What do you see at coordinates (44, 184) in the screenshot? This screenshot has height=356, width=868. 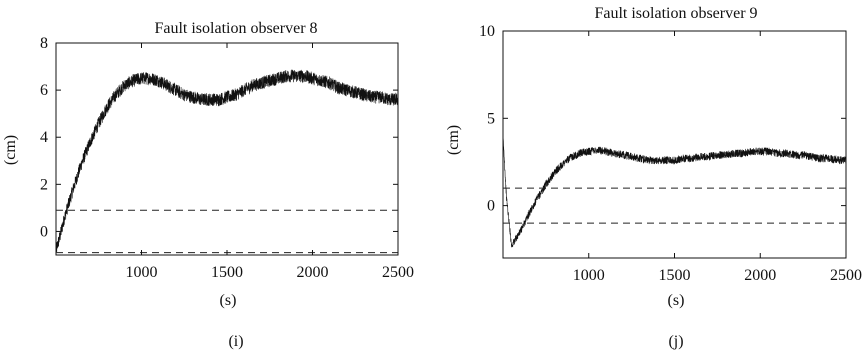 I see `y-tick-label: 2` at bounding box center [44, 184].